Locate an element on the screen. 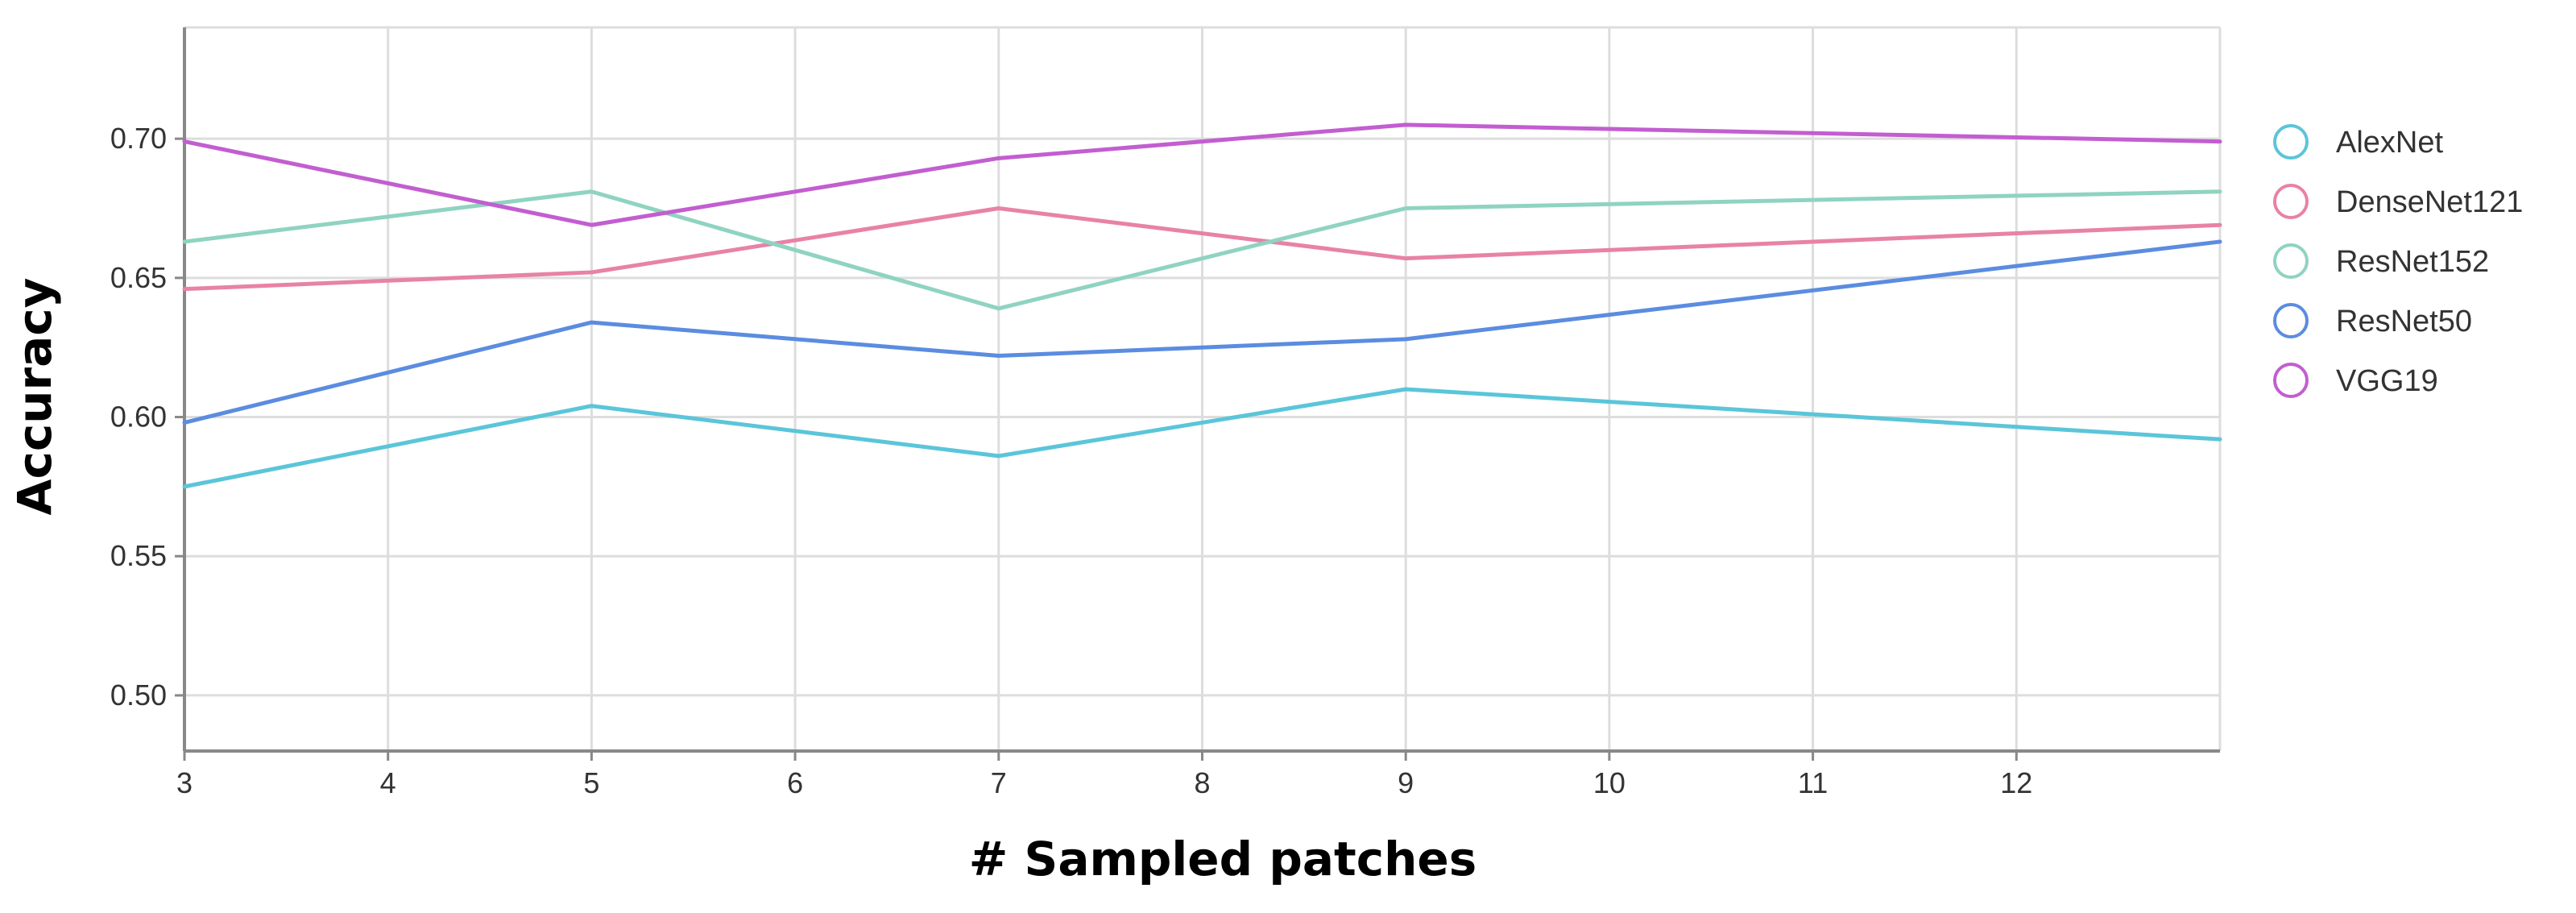  legend-label: VGG19 is located at coordinates (2387, 381).